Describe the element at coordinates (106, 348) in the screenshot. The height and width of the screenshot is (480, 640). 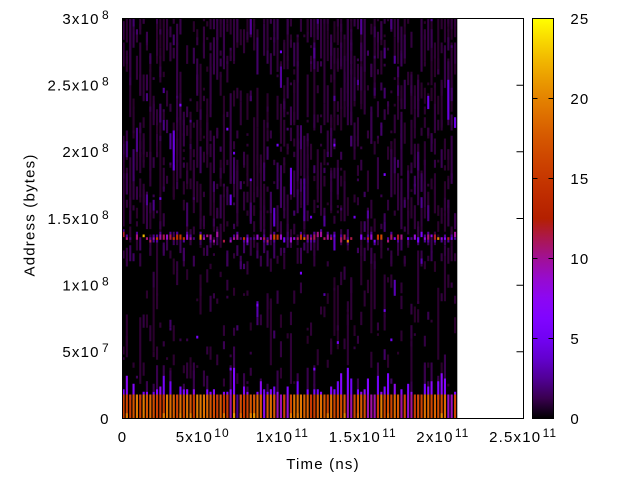
I see `svg-text: 7` at that location.